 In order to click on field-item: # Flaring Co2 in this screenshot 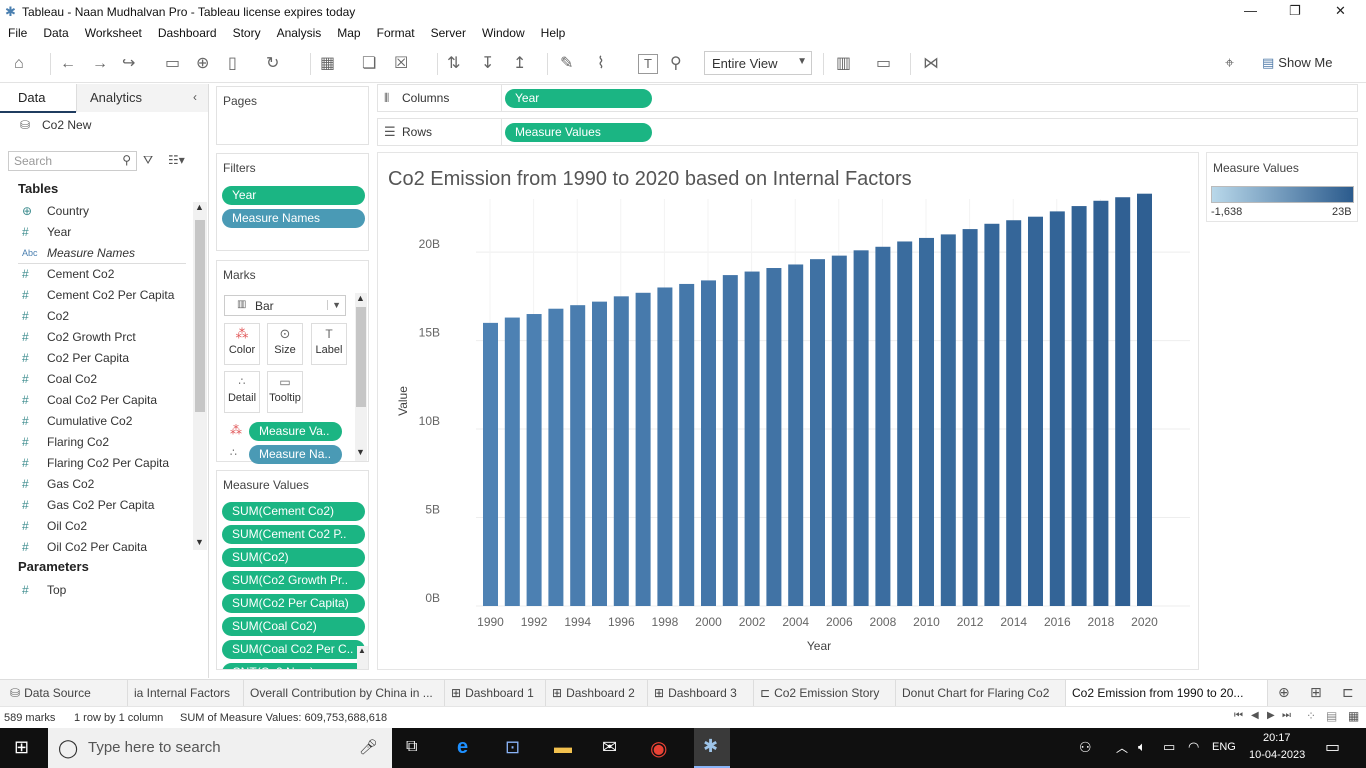, I will do `click(95, 442)`.